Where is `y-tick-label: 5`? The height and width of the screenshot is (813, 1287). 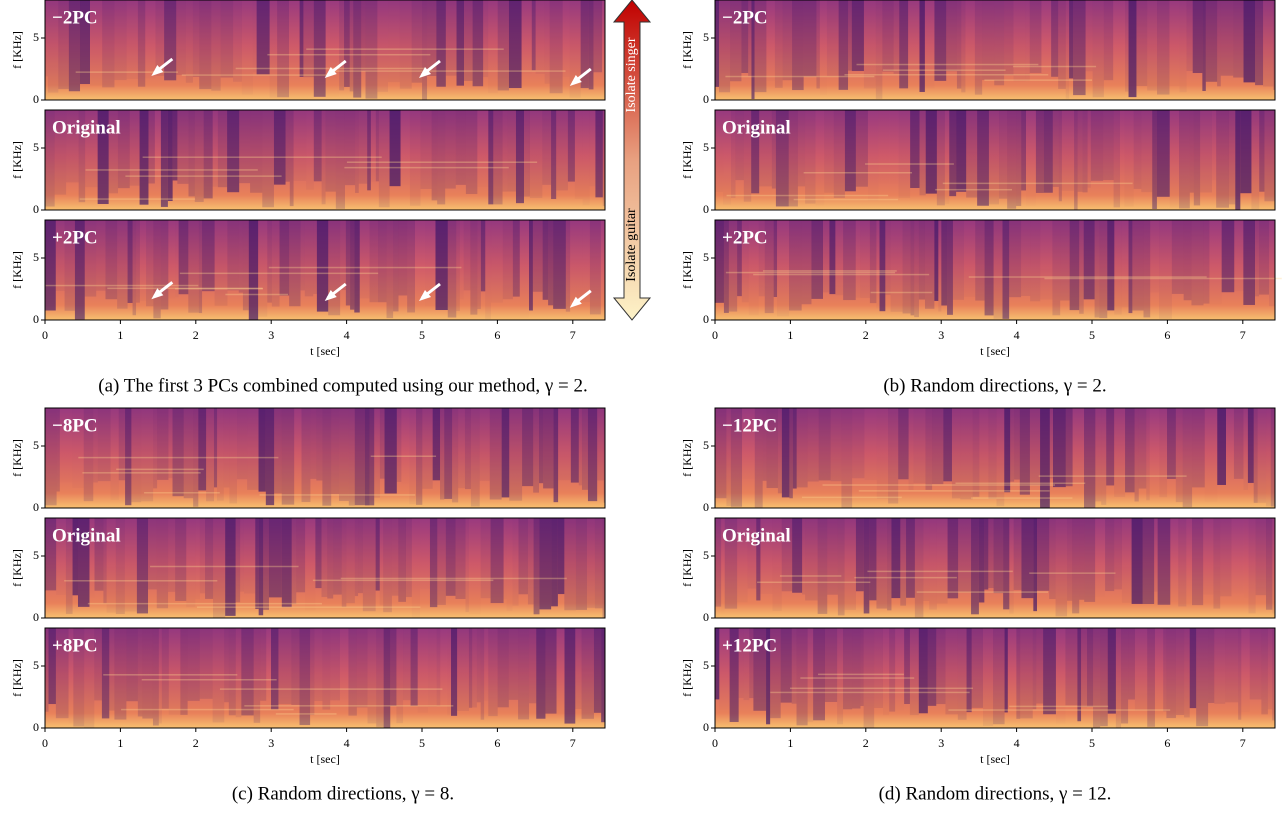 y-tick-label: 5 is located at coordinates (706, 555).